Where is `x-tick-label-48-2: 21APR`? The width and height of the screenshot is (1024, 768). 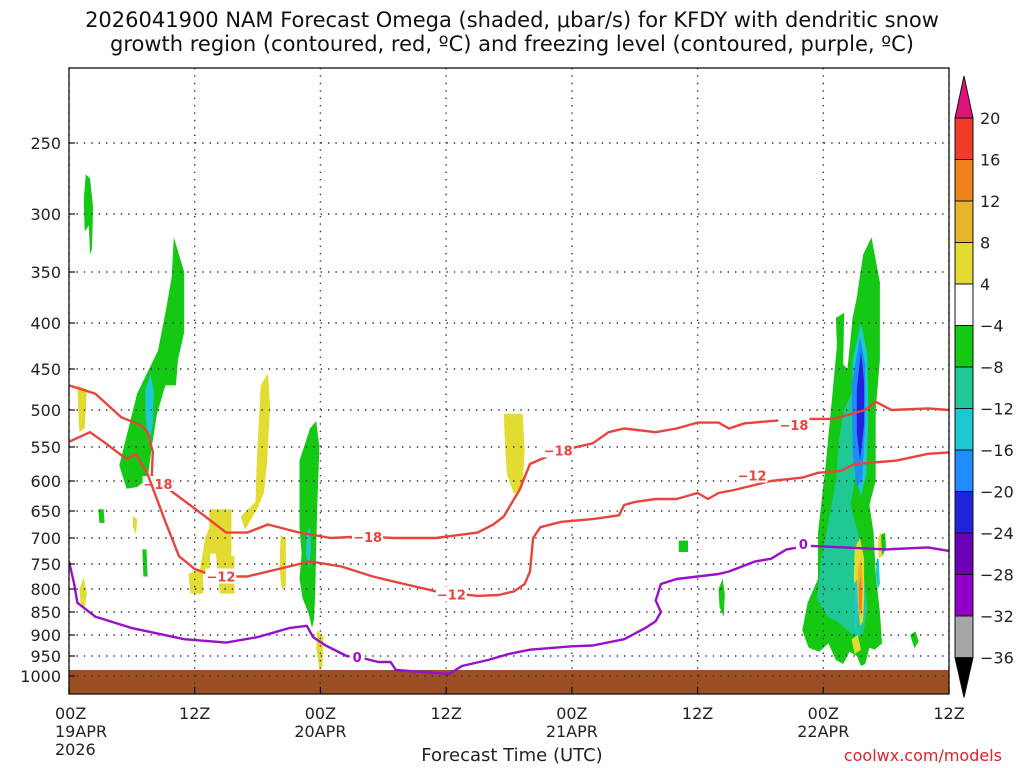
x-tick-label-48-2: 21APR is located at coordinates (572, 731).